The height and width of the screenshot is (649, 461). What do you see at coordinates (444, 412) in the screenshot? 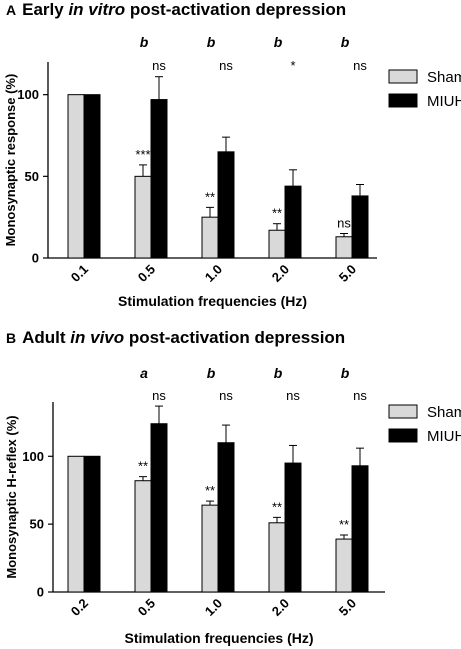
I see `chart-b-legend-label: Sham` at bounding box center [444, 412].